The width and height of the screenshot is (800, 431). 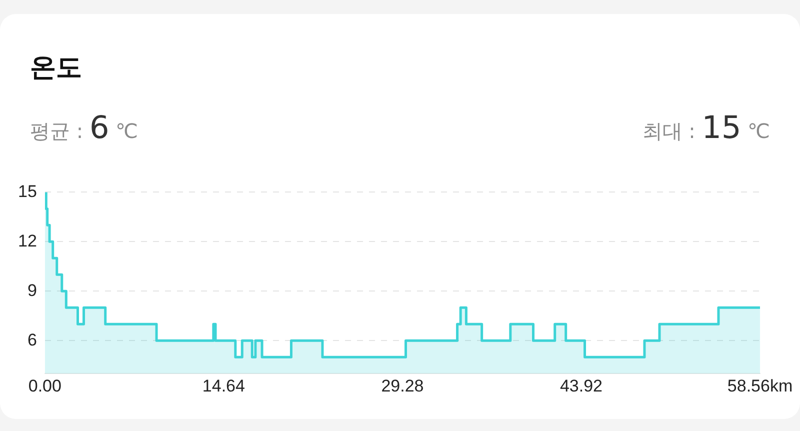 I want to click on x-tick-label: 14.64, so click(x=223, y=386).